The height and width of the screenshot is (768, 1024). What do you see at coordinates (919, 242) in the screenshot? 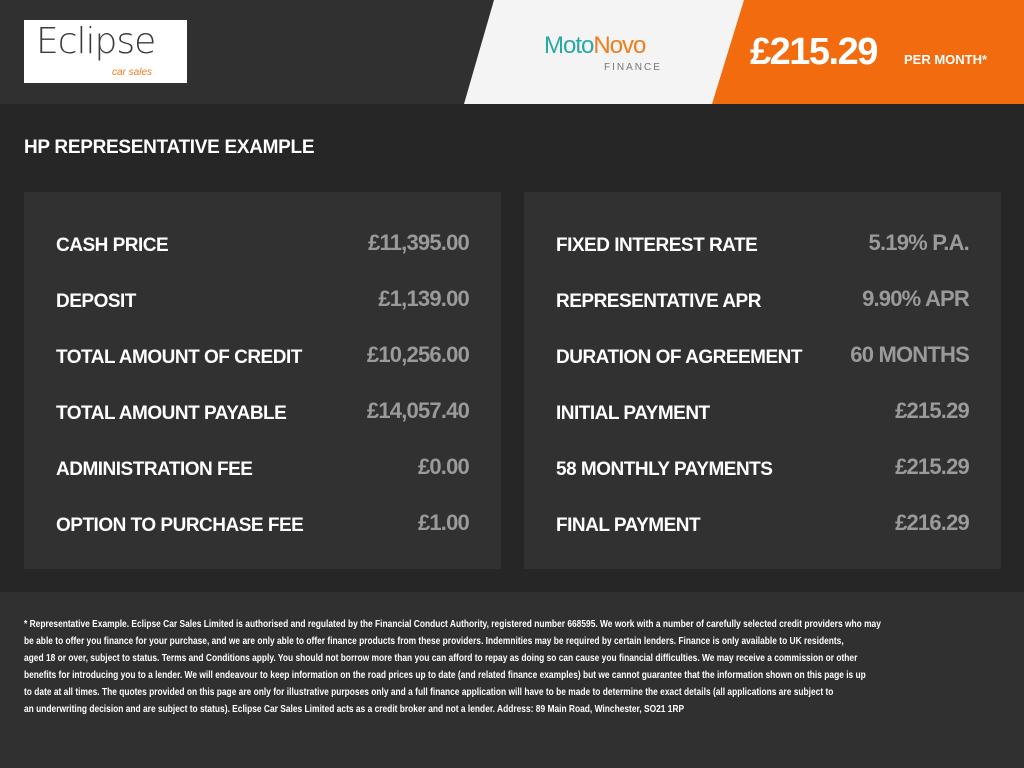
I see `finance-value: 5.19% P.A.` at bounding box center [919, 242].